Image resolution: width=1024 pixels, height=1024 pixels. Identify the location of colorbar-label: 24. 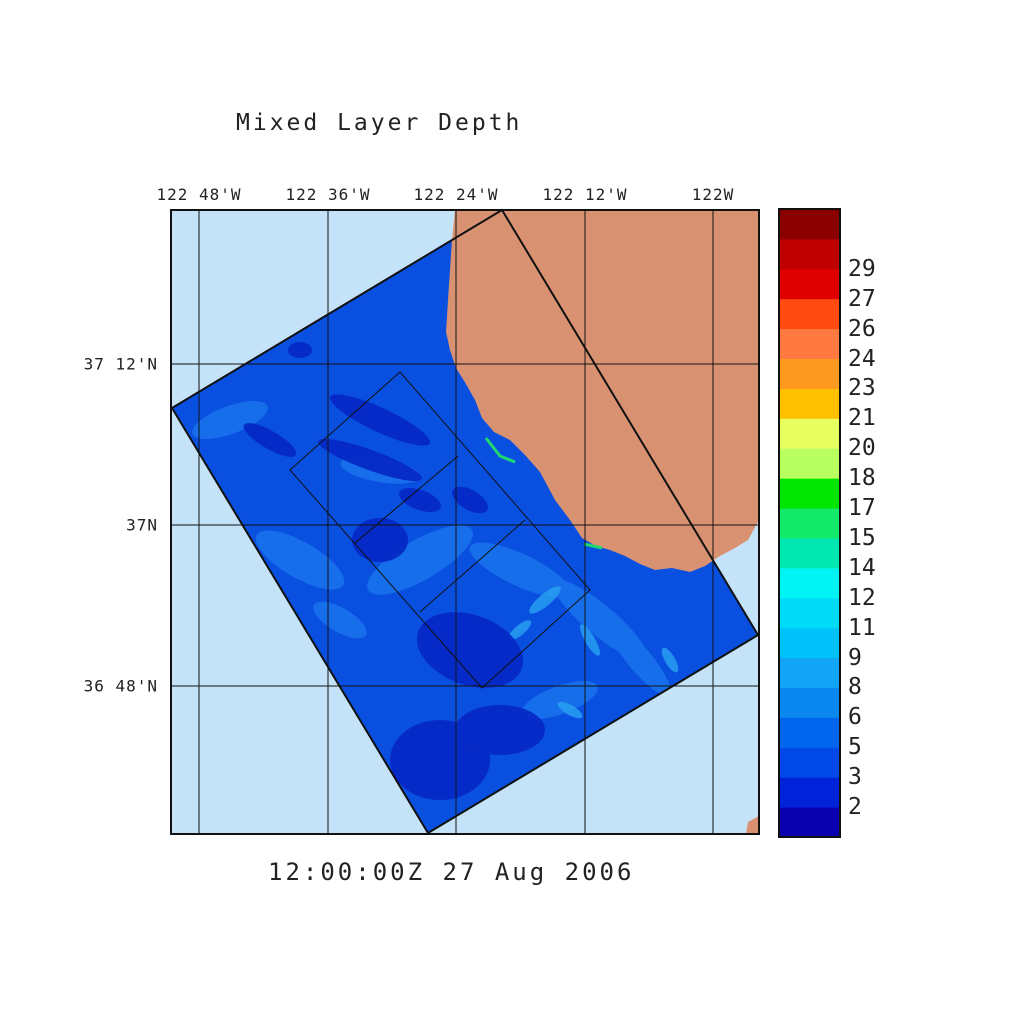
(862, 358).